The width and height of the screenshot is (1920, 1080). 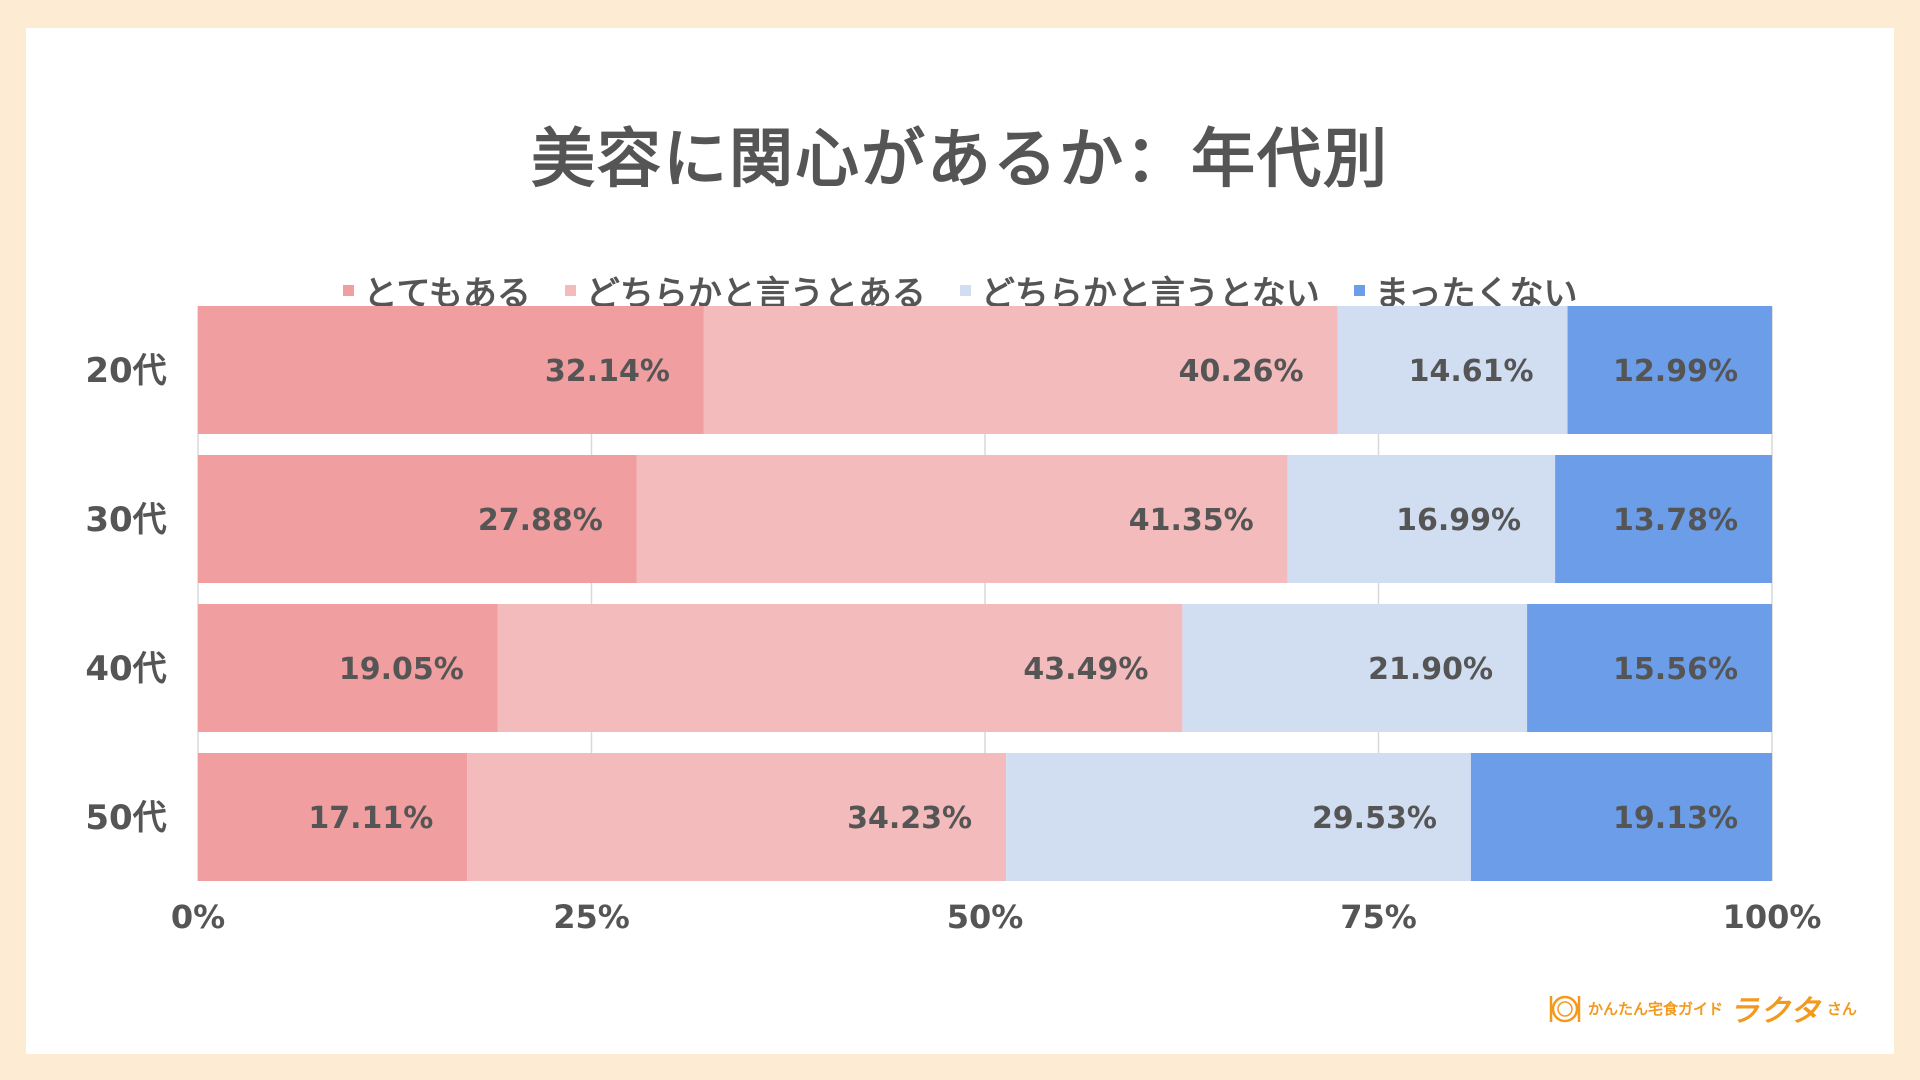 What do you see at coordinates (985, 917) in the screenshot?
I see `x-tick-label: 50%` at bounding box center [985, 917].